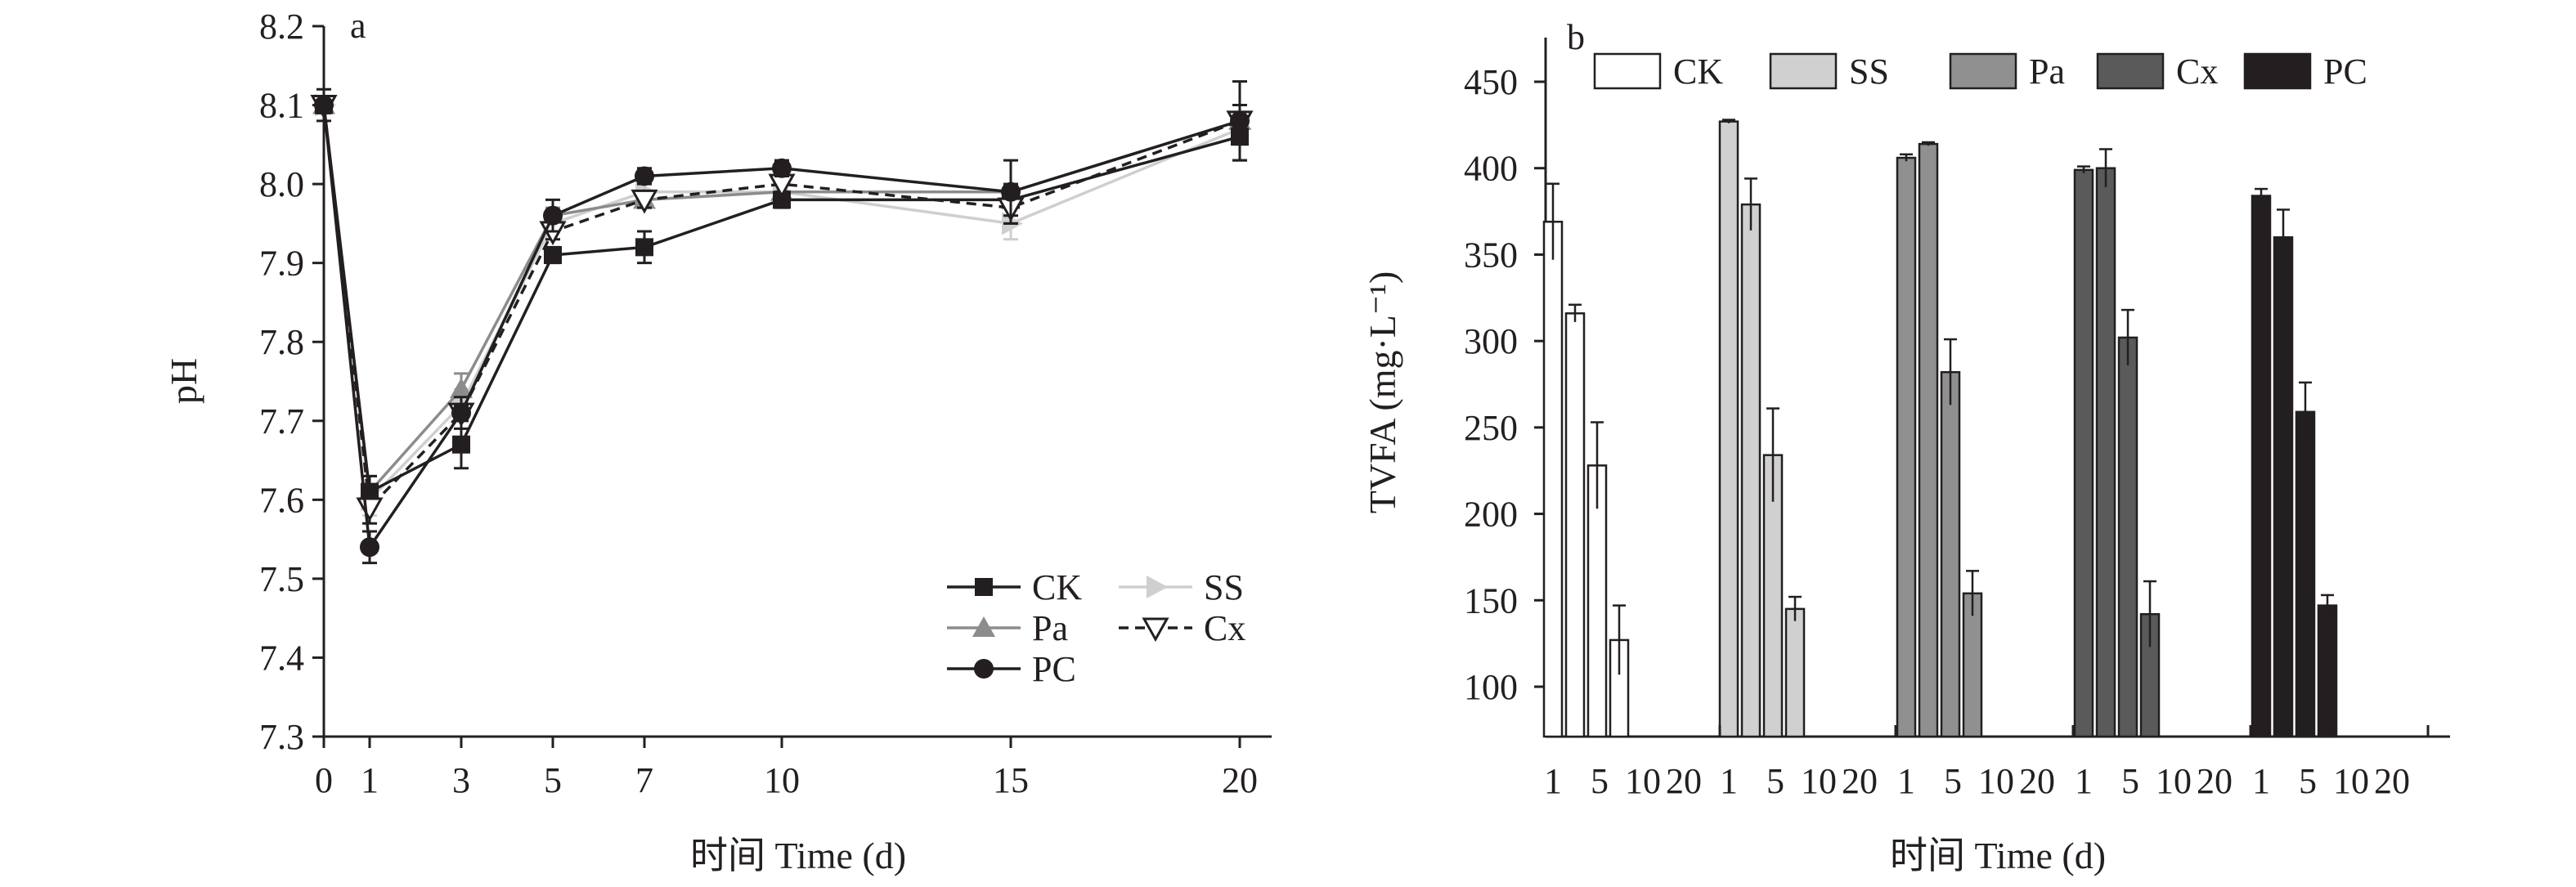 This screenshot has height=887, width=2576. I want to click on legend-label: Pa, so click(2047, 72).